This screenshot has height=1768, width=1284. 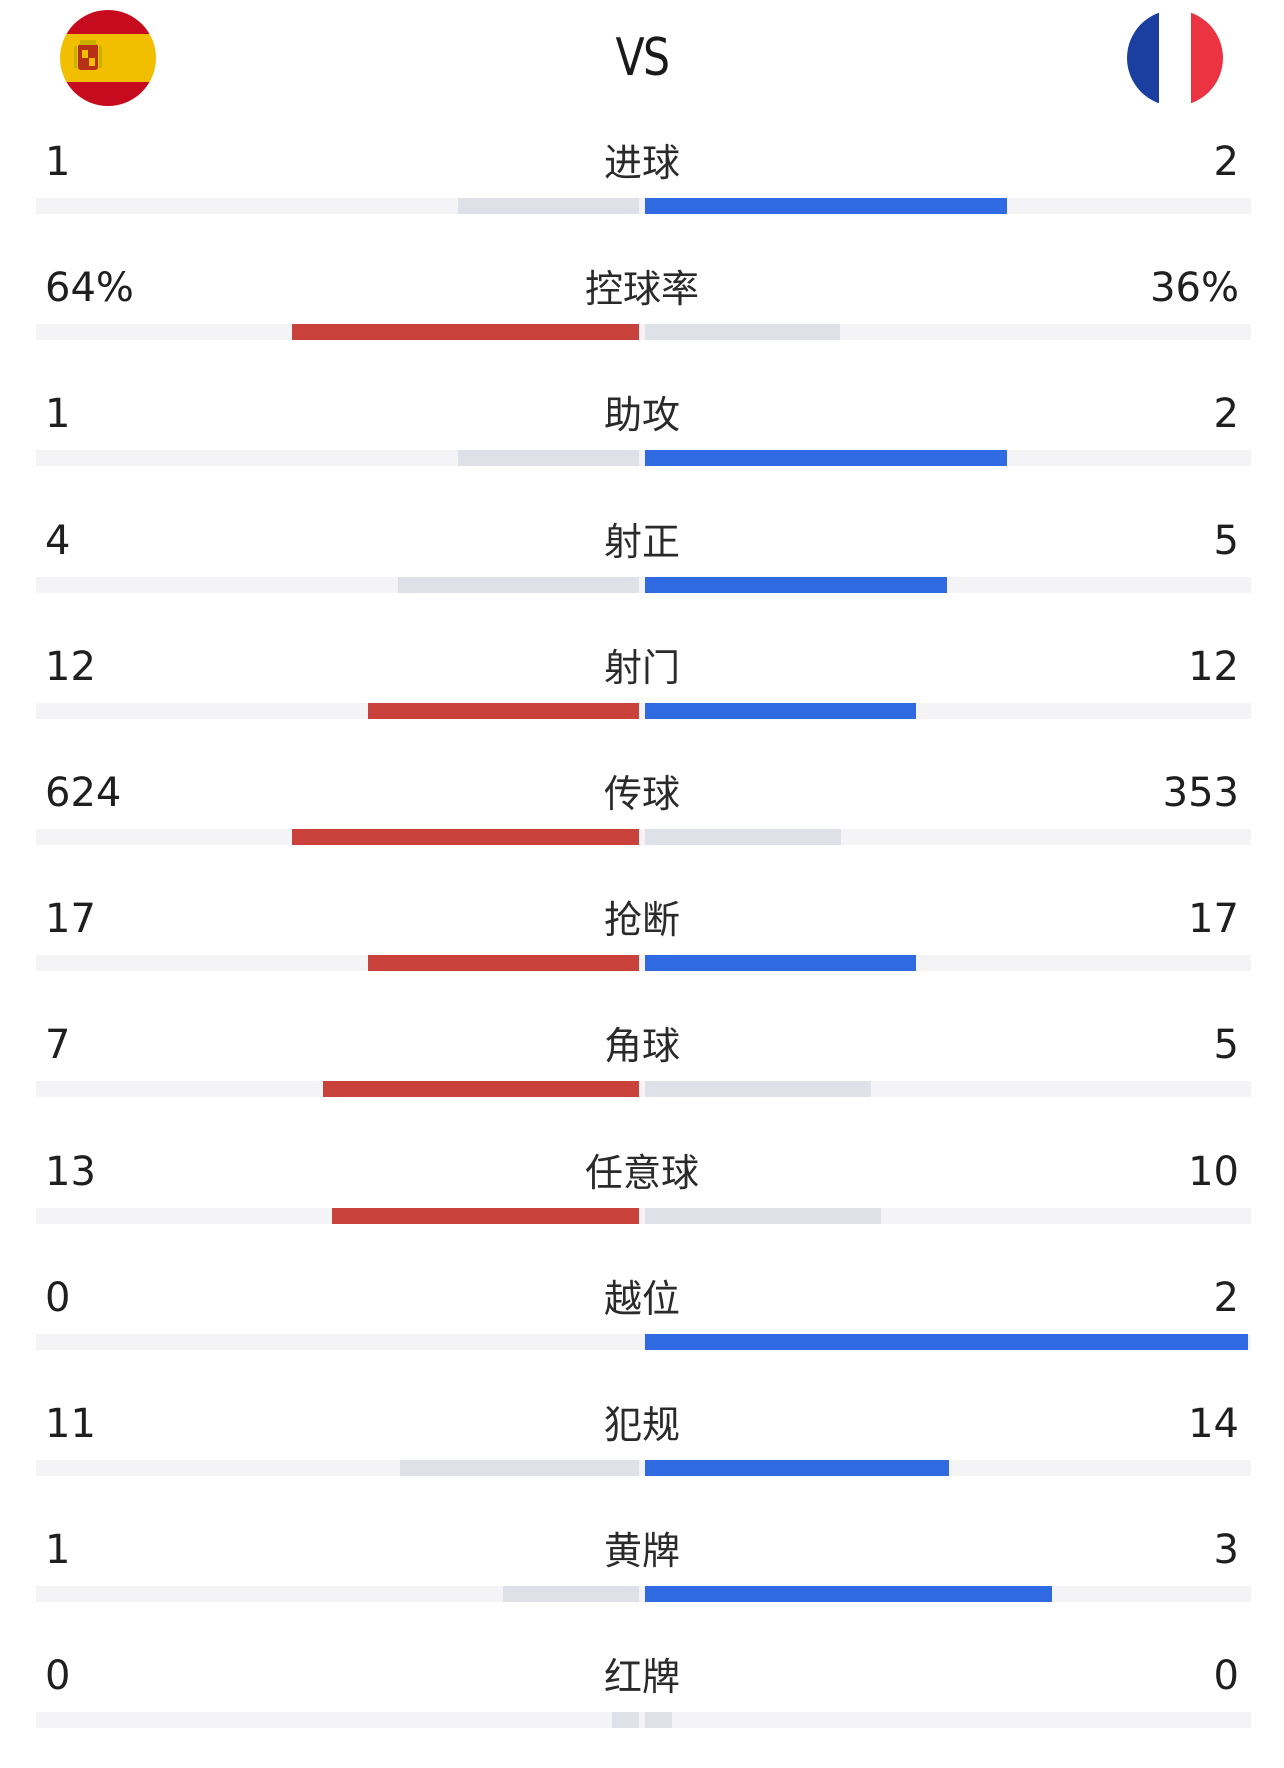 I want to click on stat-row: 1 助攻 2, so click(x=642, y=443).